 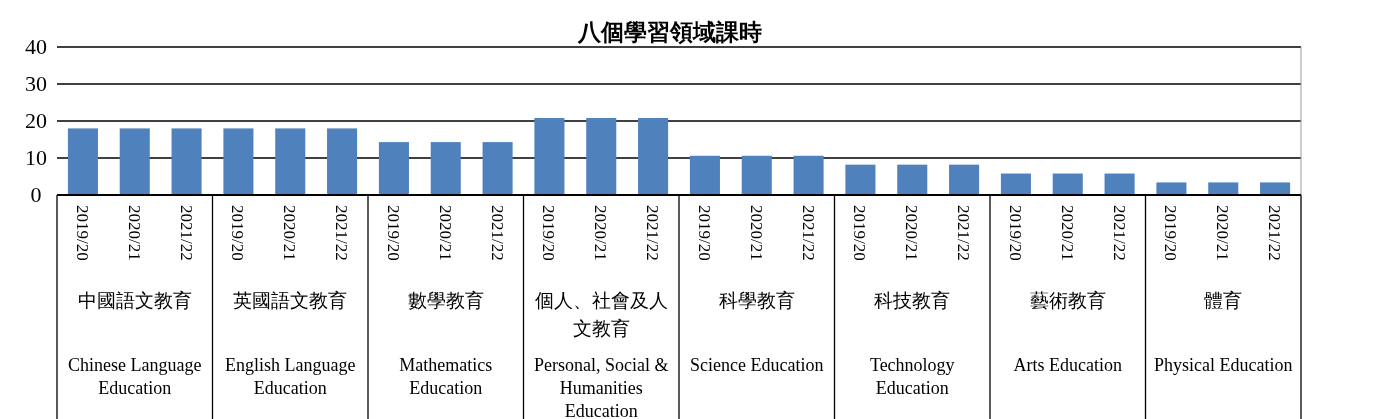 What do you see at coordinates (912, 376) in the screenshot?
I see `text: Technology Education` at bounding box center [912, 376].